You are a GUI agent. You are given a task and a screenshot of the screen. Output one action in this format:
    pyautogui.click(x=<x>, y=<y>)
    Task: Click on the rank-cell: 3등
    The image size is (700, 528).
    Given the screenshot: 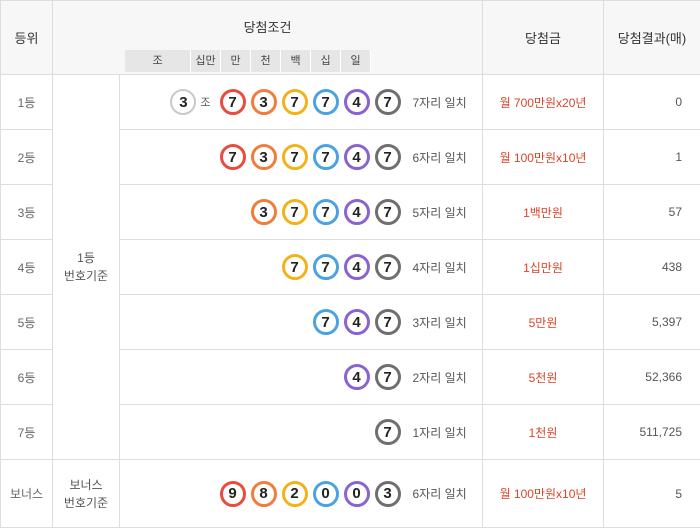 What is the action you would take?
    pyautogui.click(x=26, y=212)
    